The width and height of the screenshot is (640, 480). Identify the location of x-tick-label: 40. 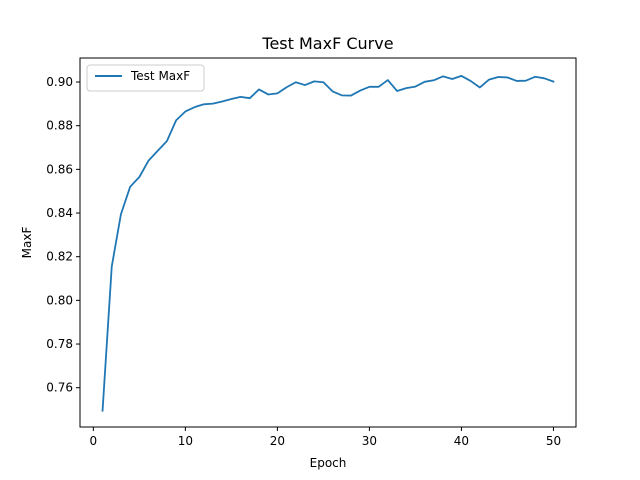
(461, 441).